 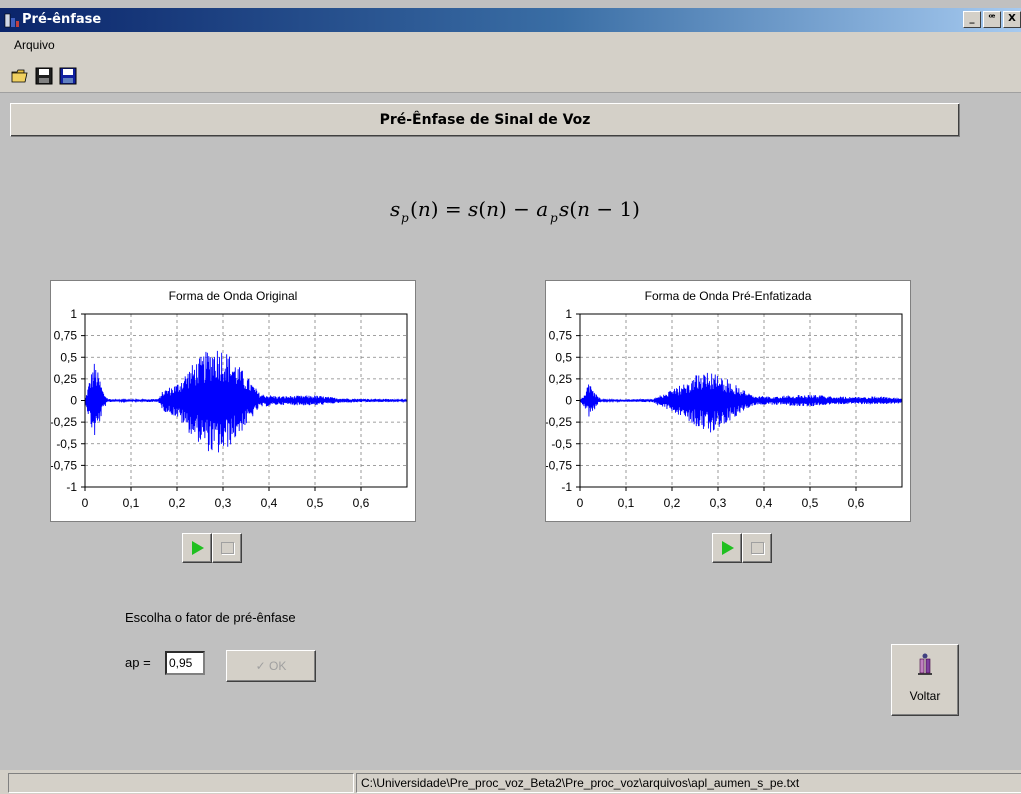 What do you see at coordinates (485, 120) in the screenshot?
I see `page-title: Pré-Ênfase de Sinal de Voz` at bounding box center [485, 120].